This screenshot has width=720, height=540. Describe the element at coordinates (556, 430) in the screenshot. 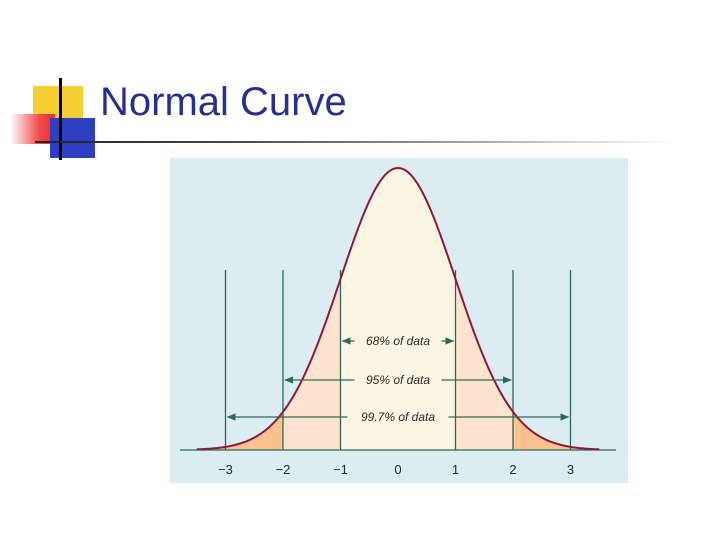

I see `fill-tail-right` at that location.